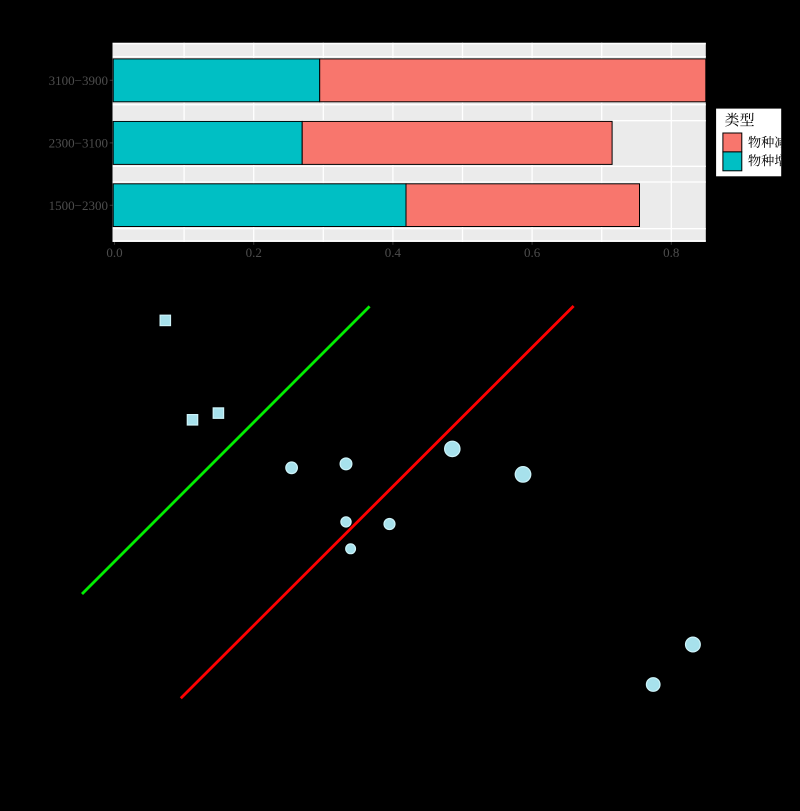 This screenshot has height=811, width=800. Describe the element at coordinates (393, 252) in the screenshot. I see `svg-text: 0.4` at that location.